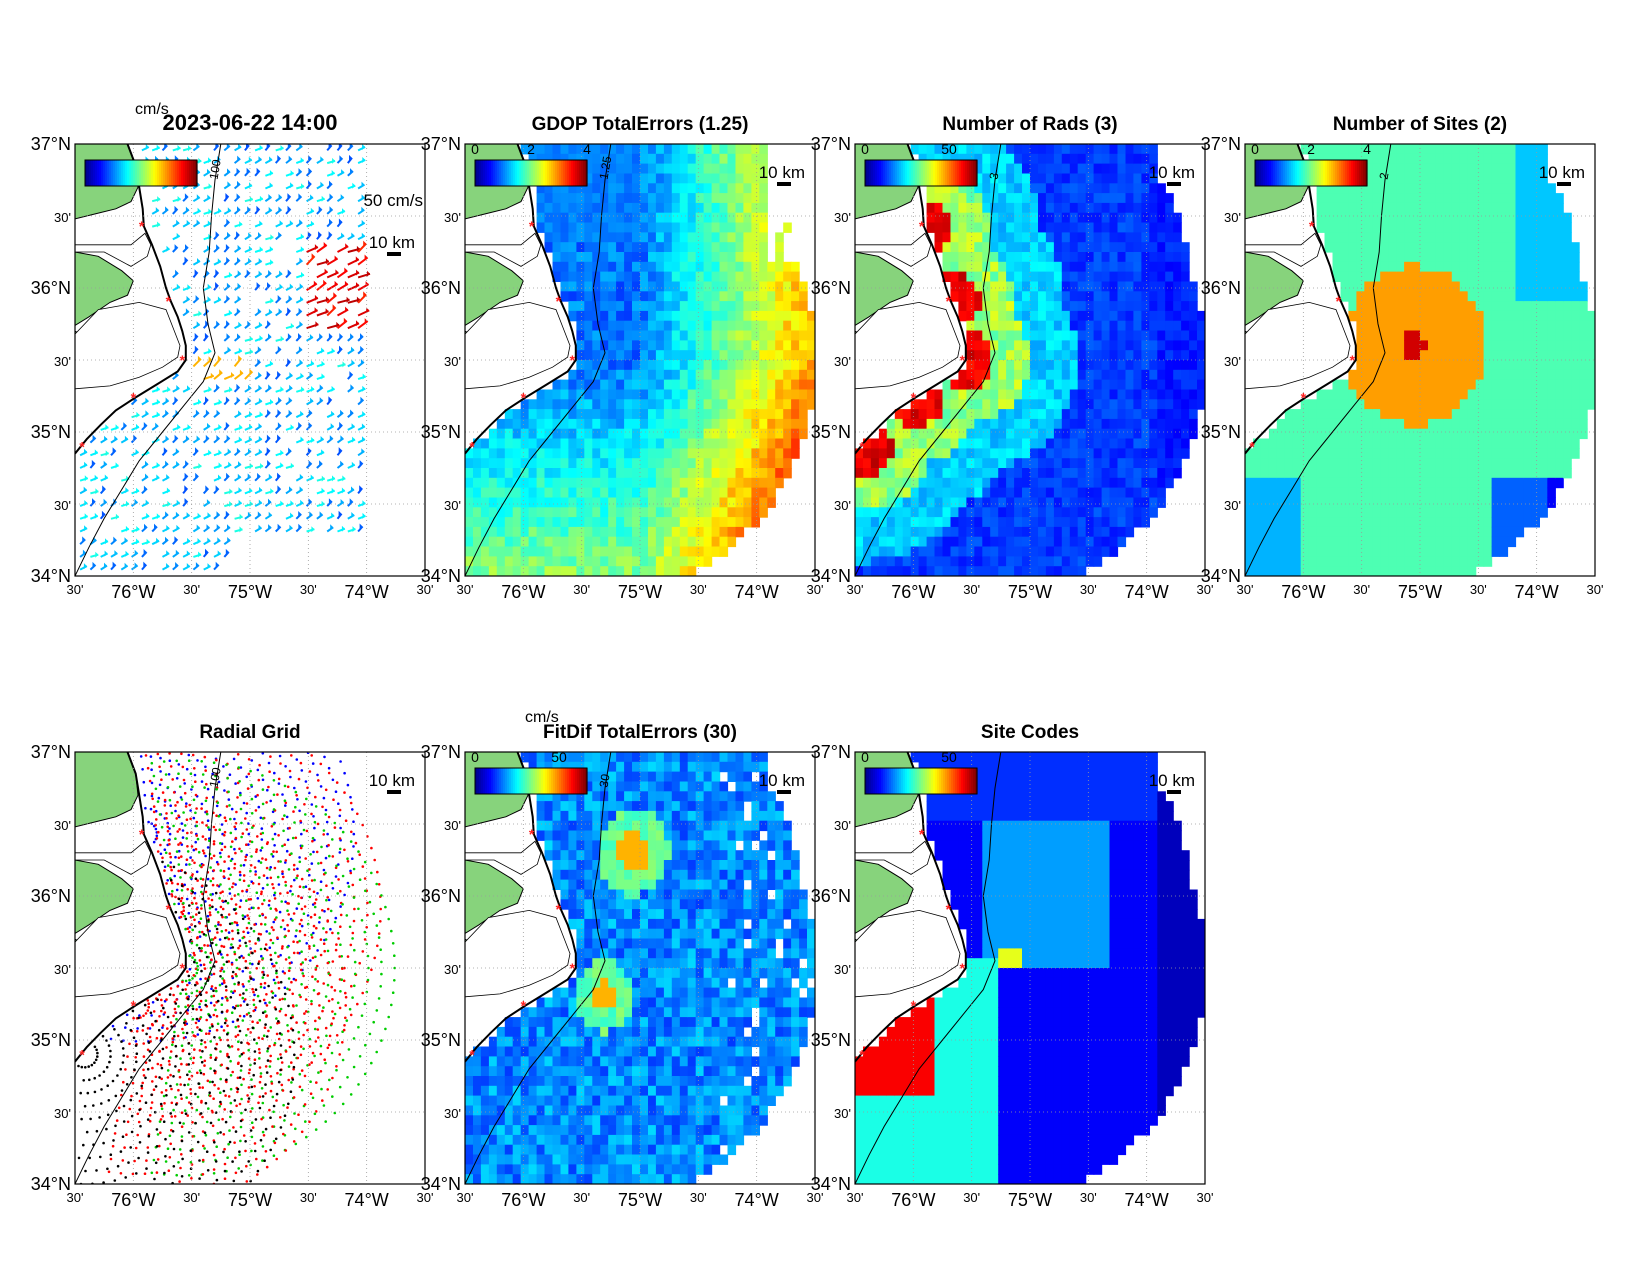  Describe the element at coordinates (215, 777) in the screenshot. I see `contour-label: 100` at that location.